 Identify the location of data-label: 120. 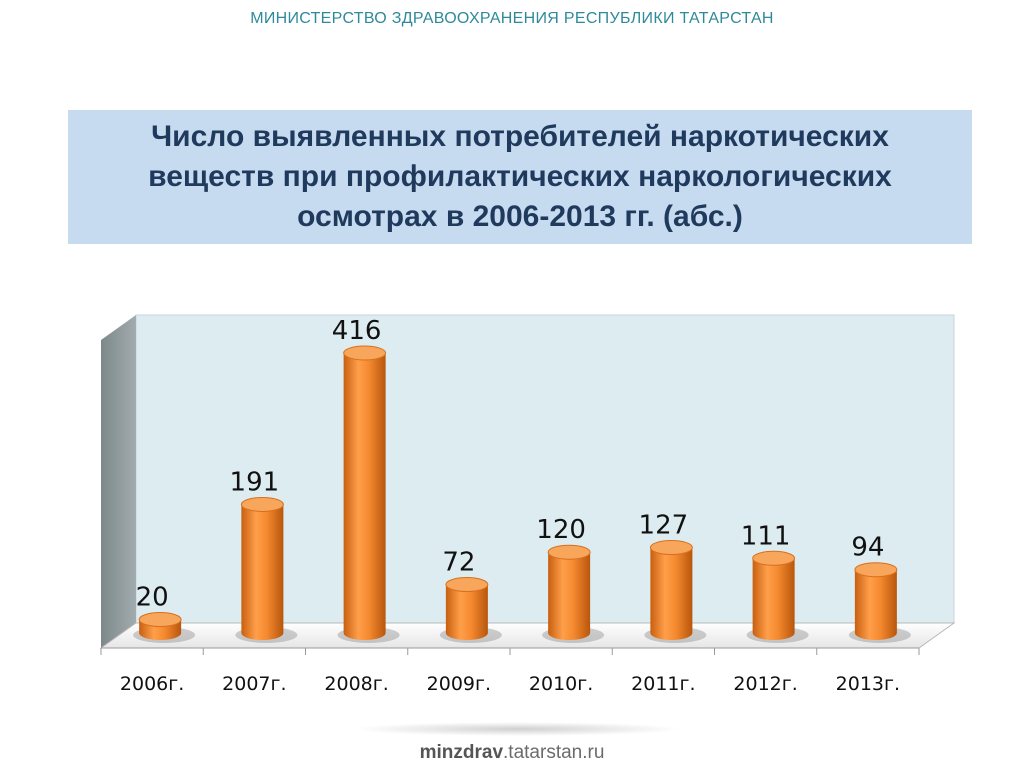
(561, 530).